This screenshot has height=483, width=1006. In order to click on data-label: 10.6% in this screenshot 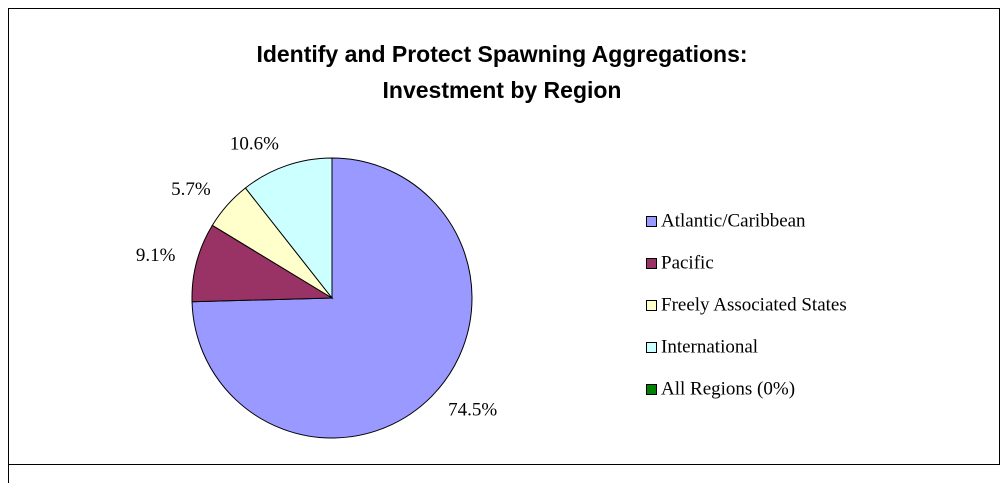, I will do `click(254, 143)`.